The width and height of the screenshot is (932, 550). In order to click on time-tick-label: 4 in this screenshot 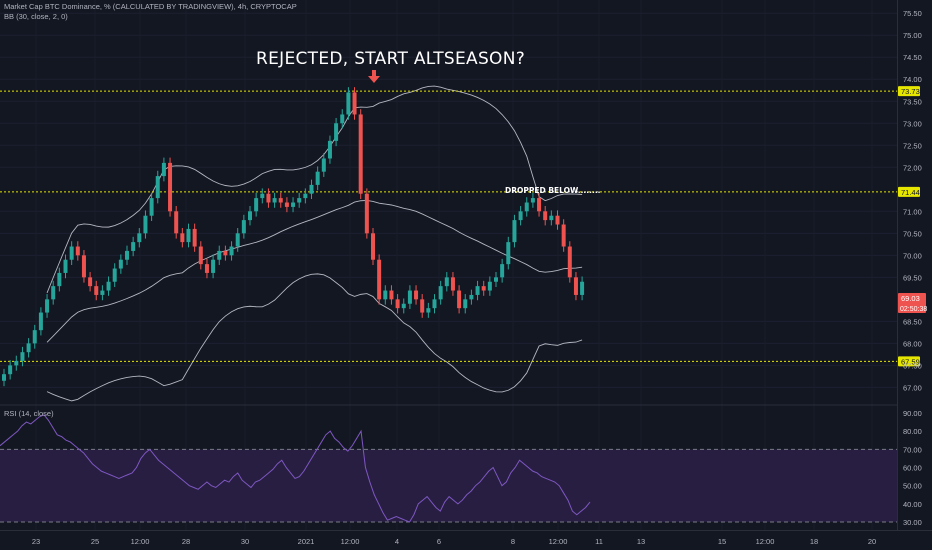, I will do `click(397, 541)`.